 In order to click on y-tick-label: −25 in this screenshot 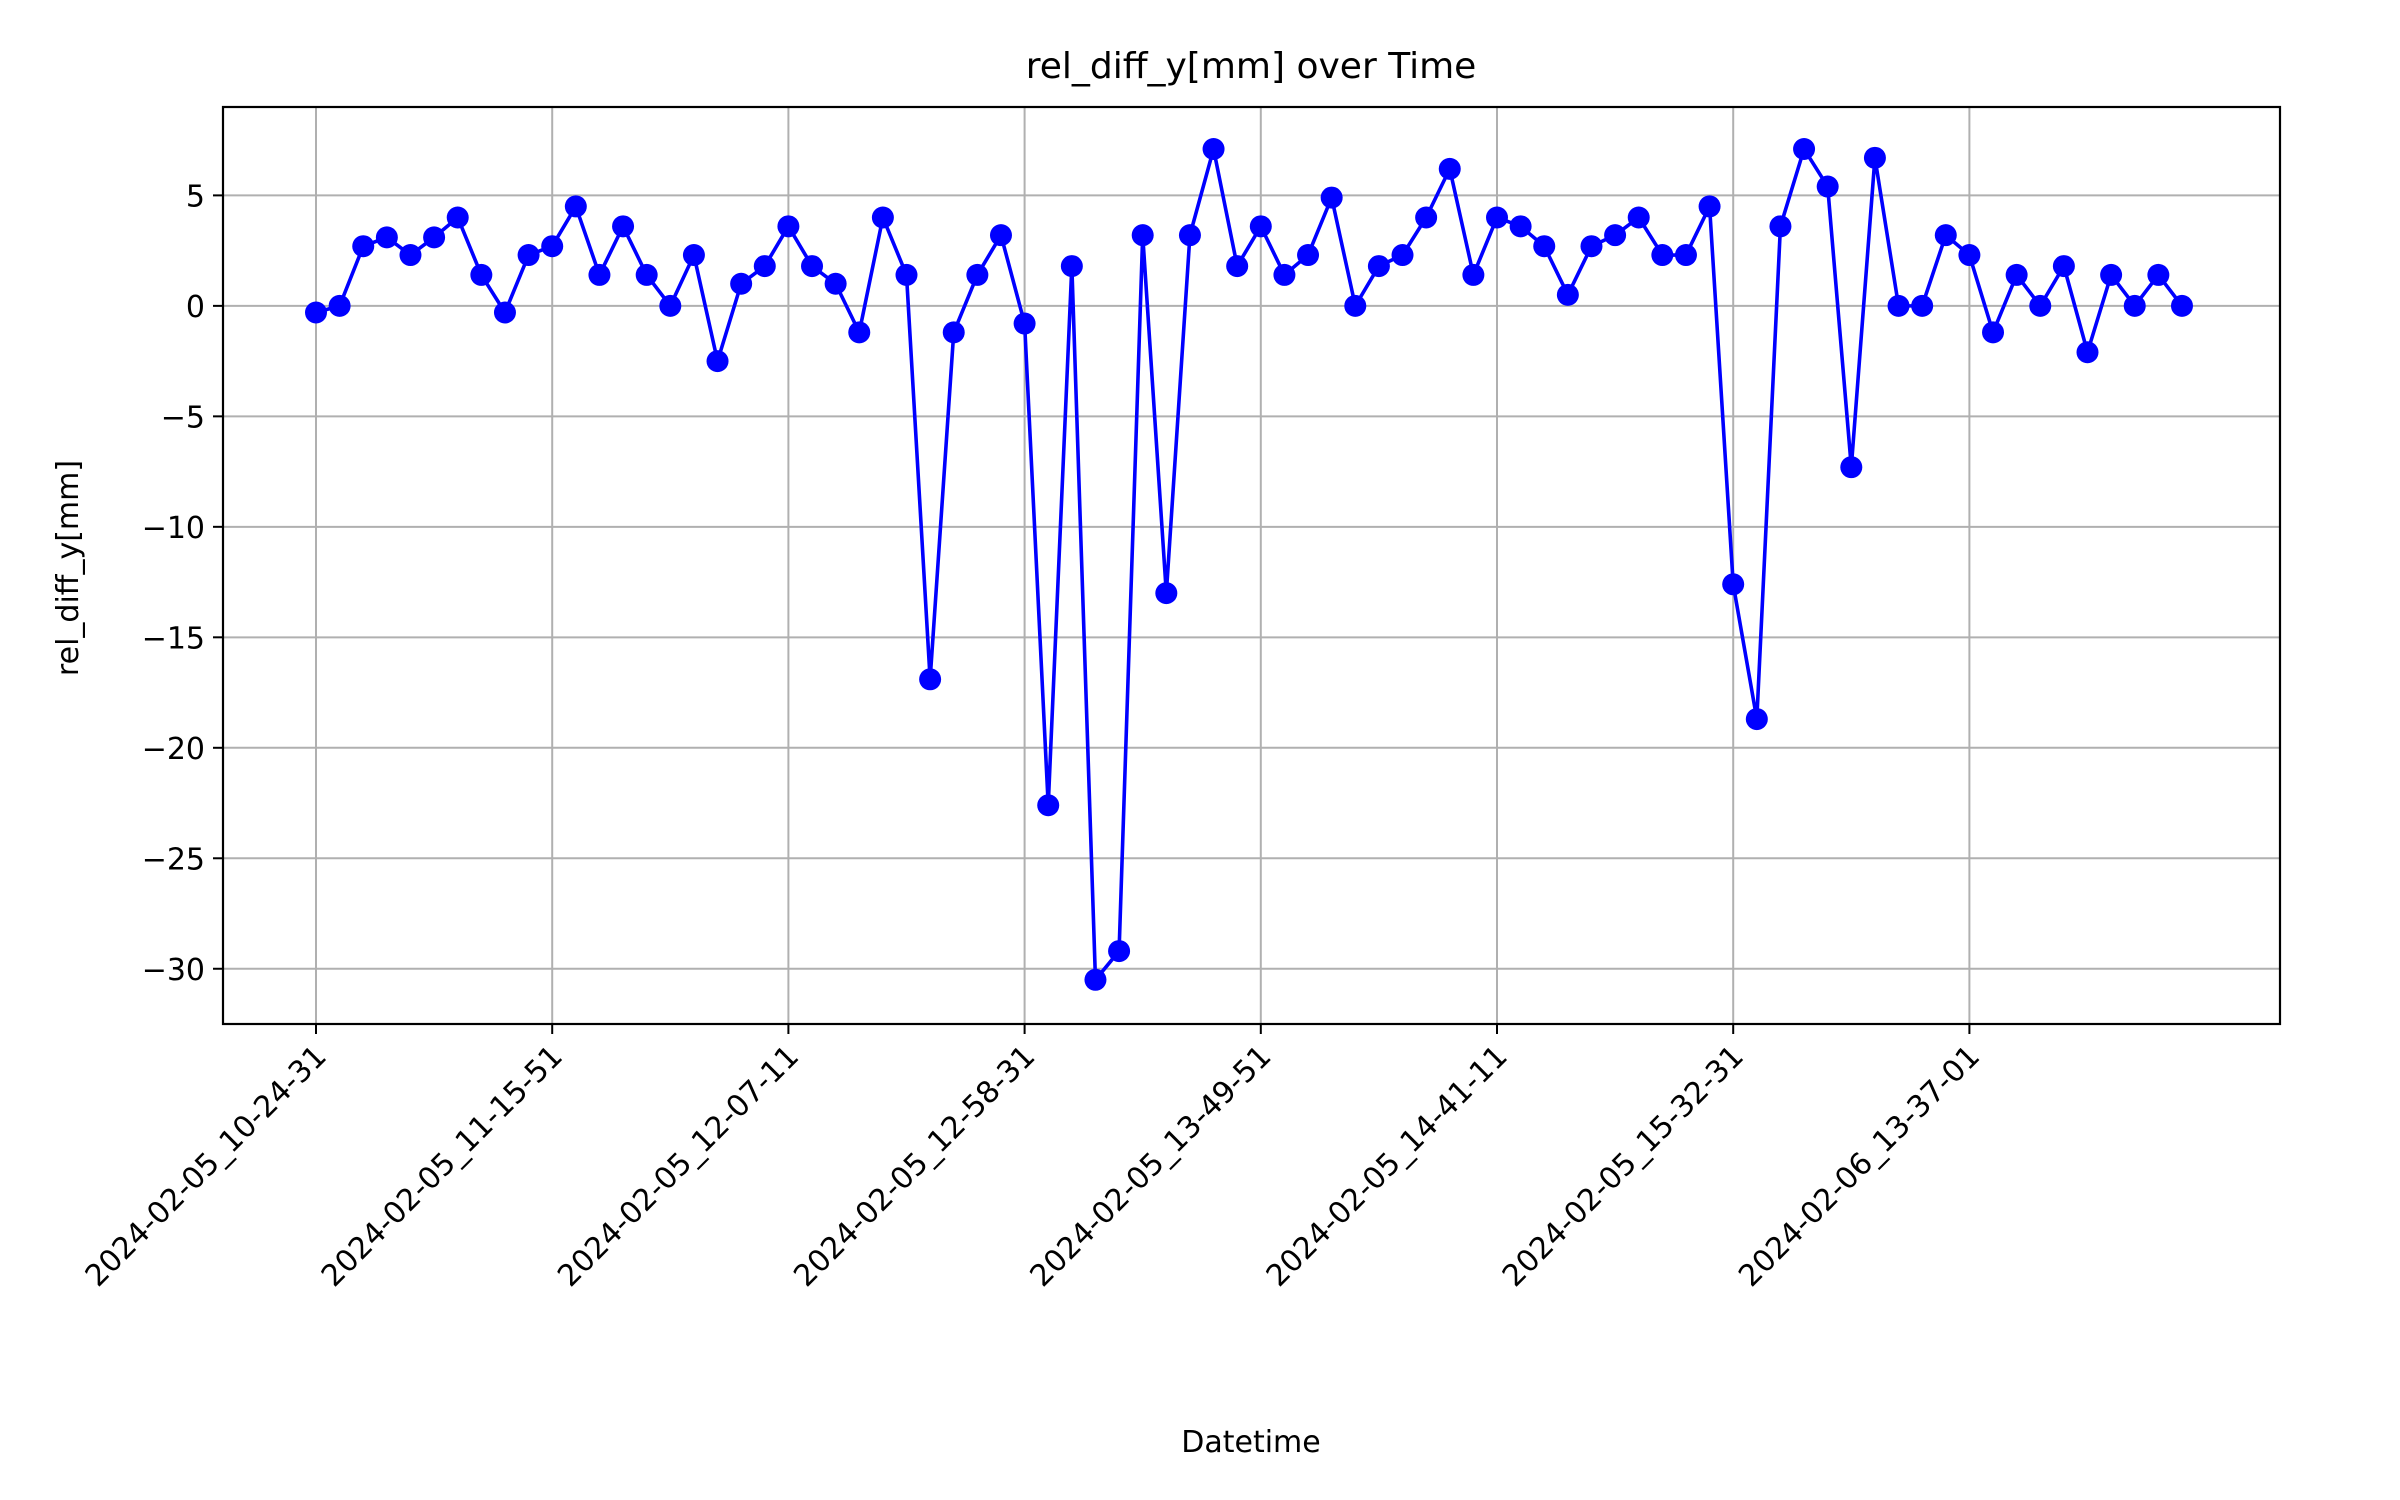, I will do `click(173, 859)`.